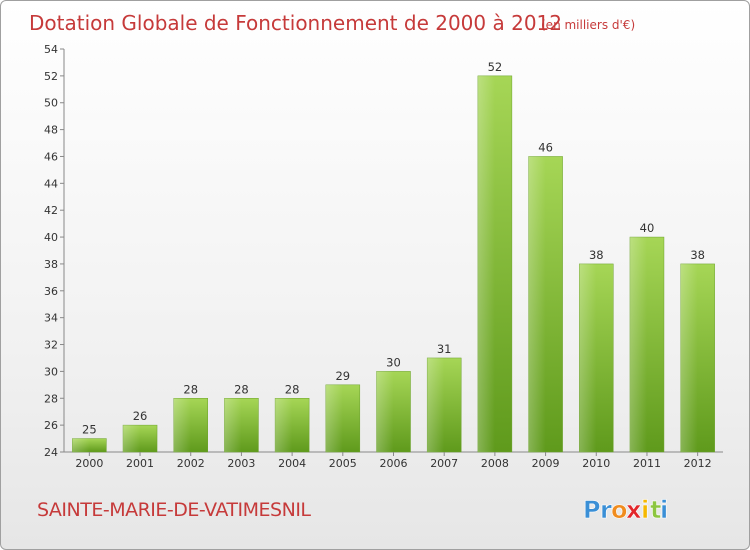  Describe the element at coordinates (89, 463) in the screenshot. I see `x-tick-label: 2000` at that location.